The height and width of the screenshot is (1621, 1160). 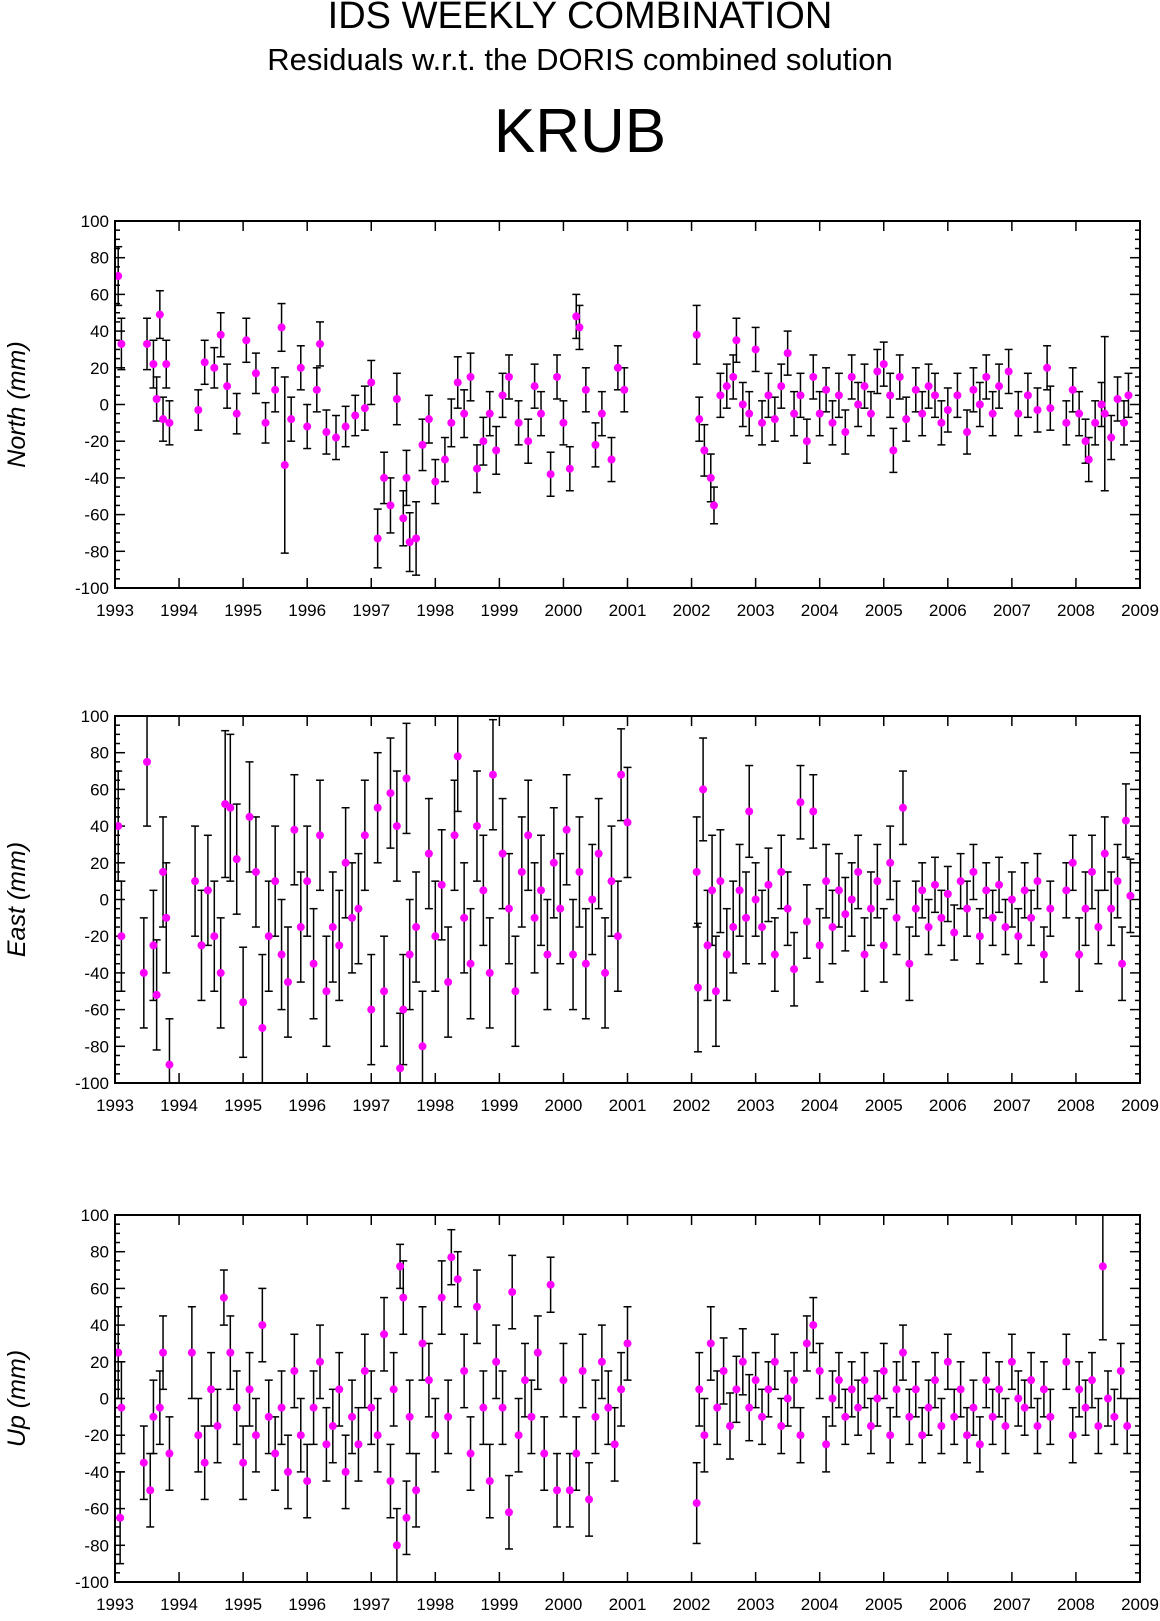 I want to click on x-tick-label: 1996, so click(x=307, y=610).